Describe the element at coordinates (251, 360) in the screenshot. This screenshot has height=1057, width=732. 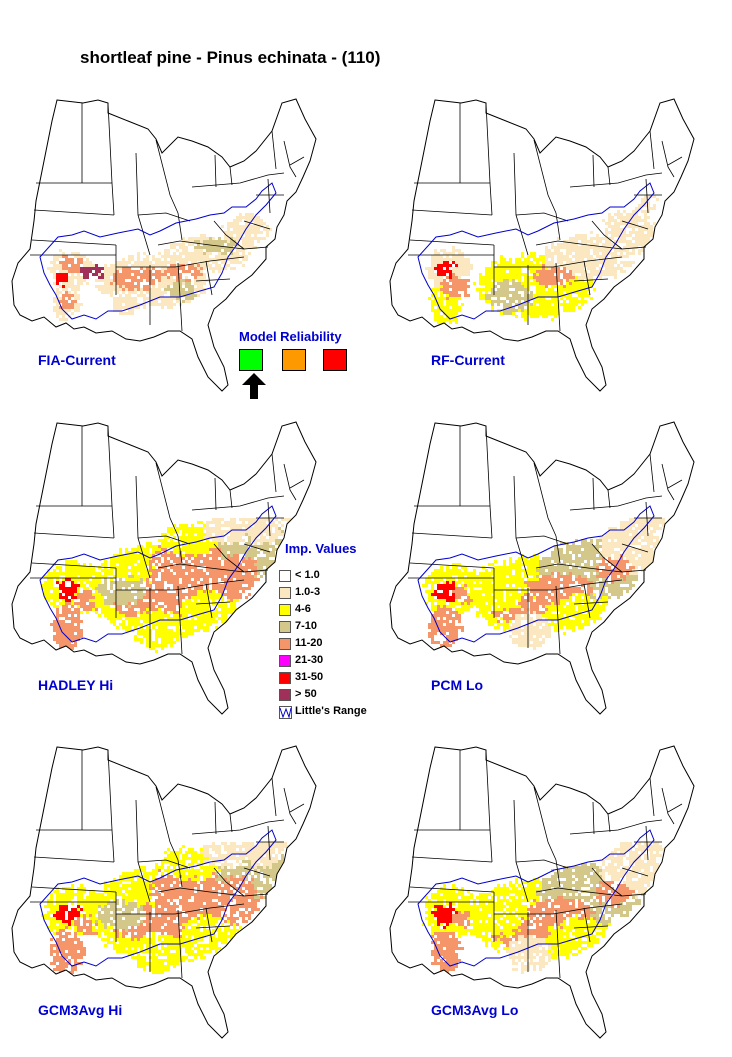
I see `reliability-box-high` at that location.